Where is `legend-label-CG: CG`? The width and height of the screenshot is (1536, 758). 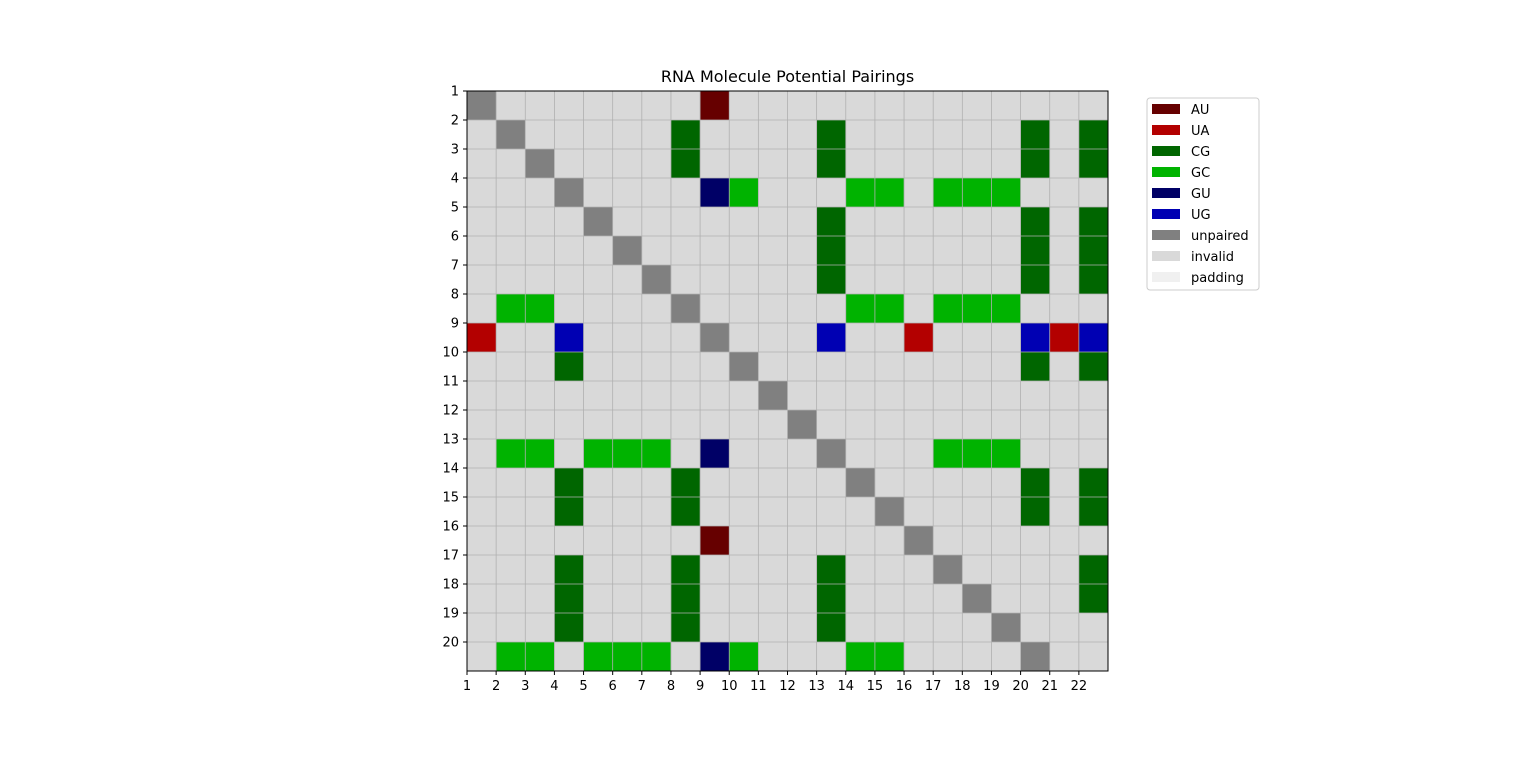
legend-label-CG: CG is located at coordinates (1200, 152).